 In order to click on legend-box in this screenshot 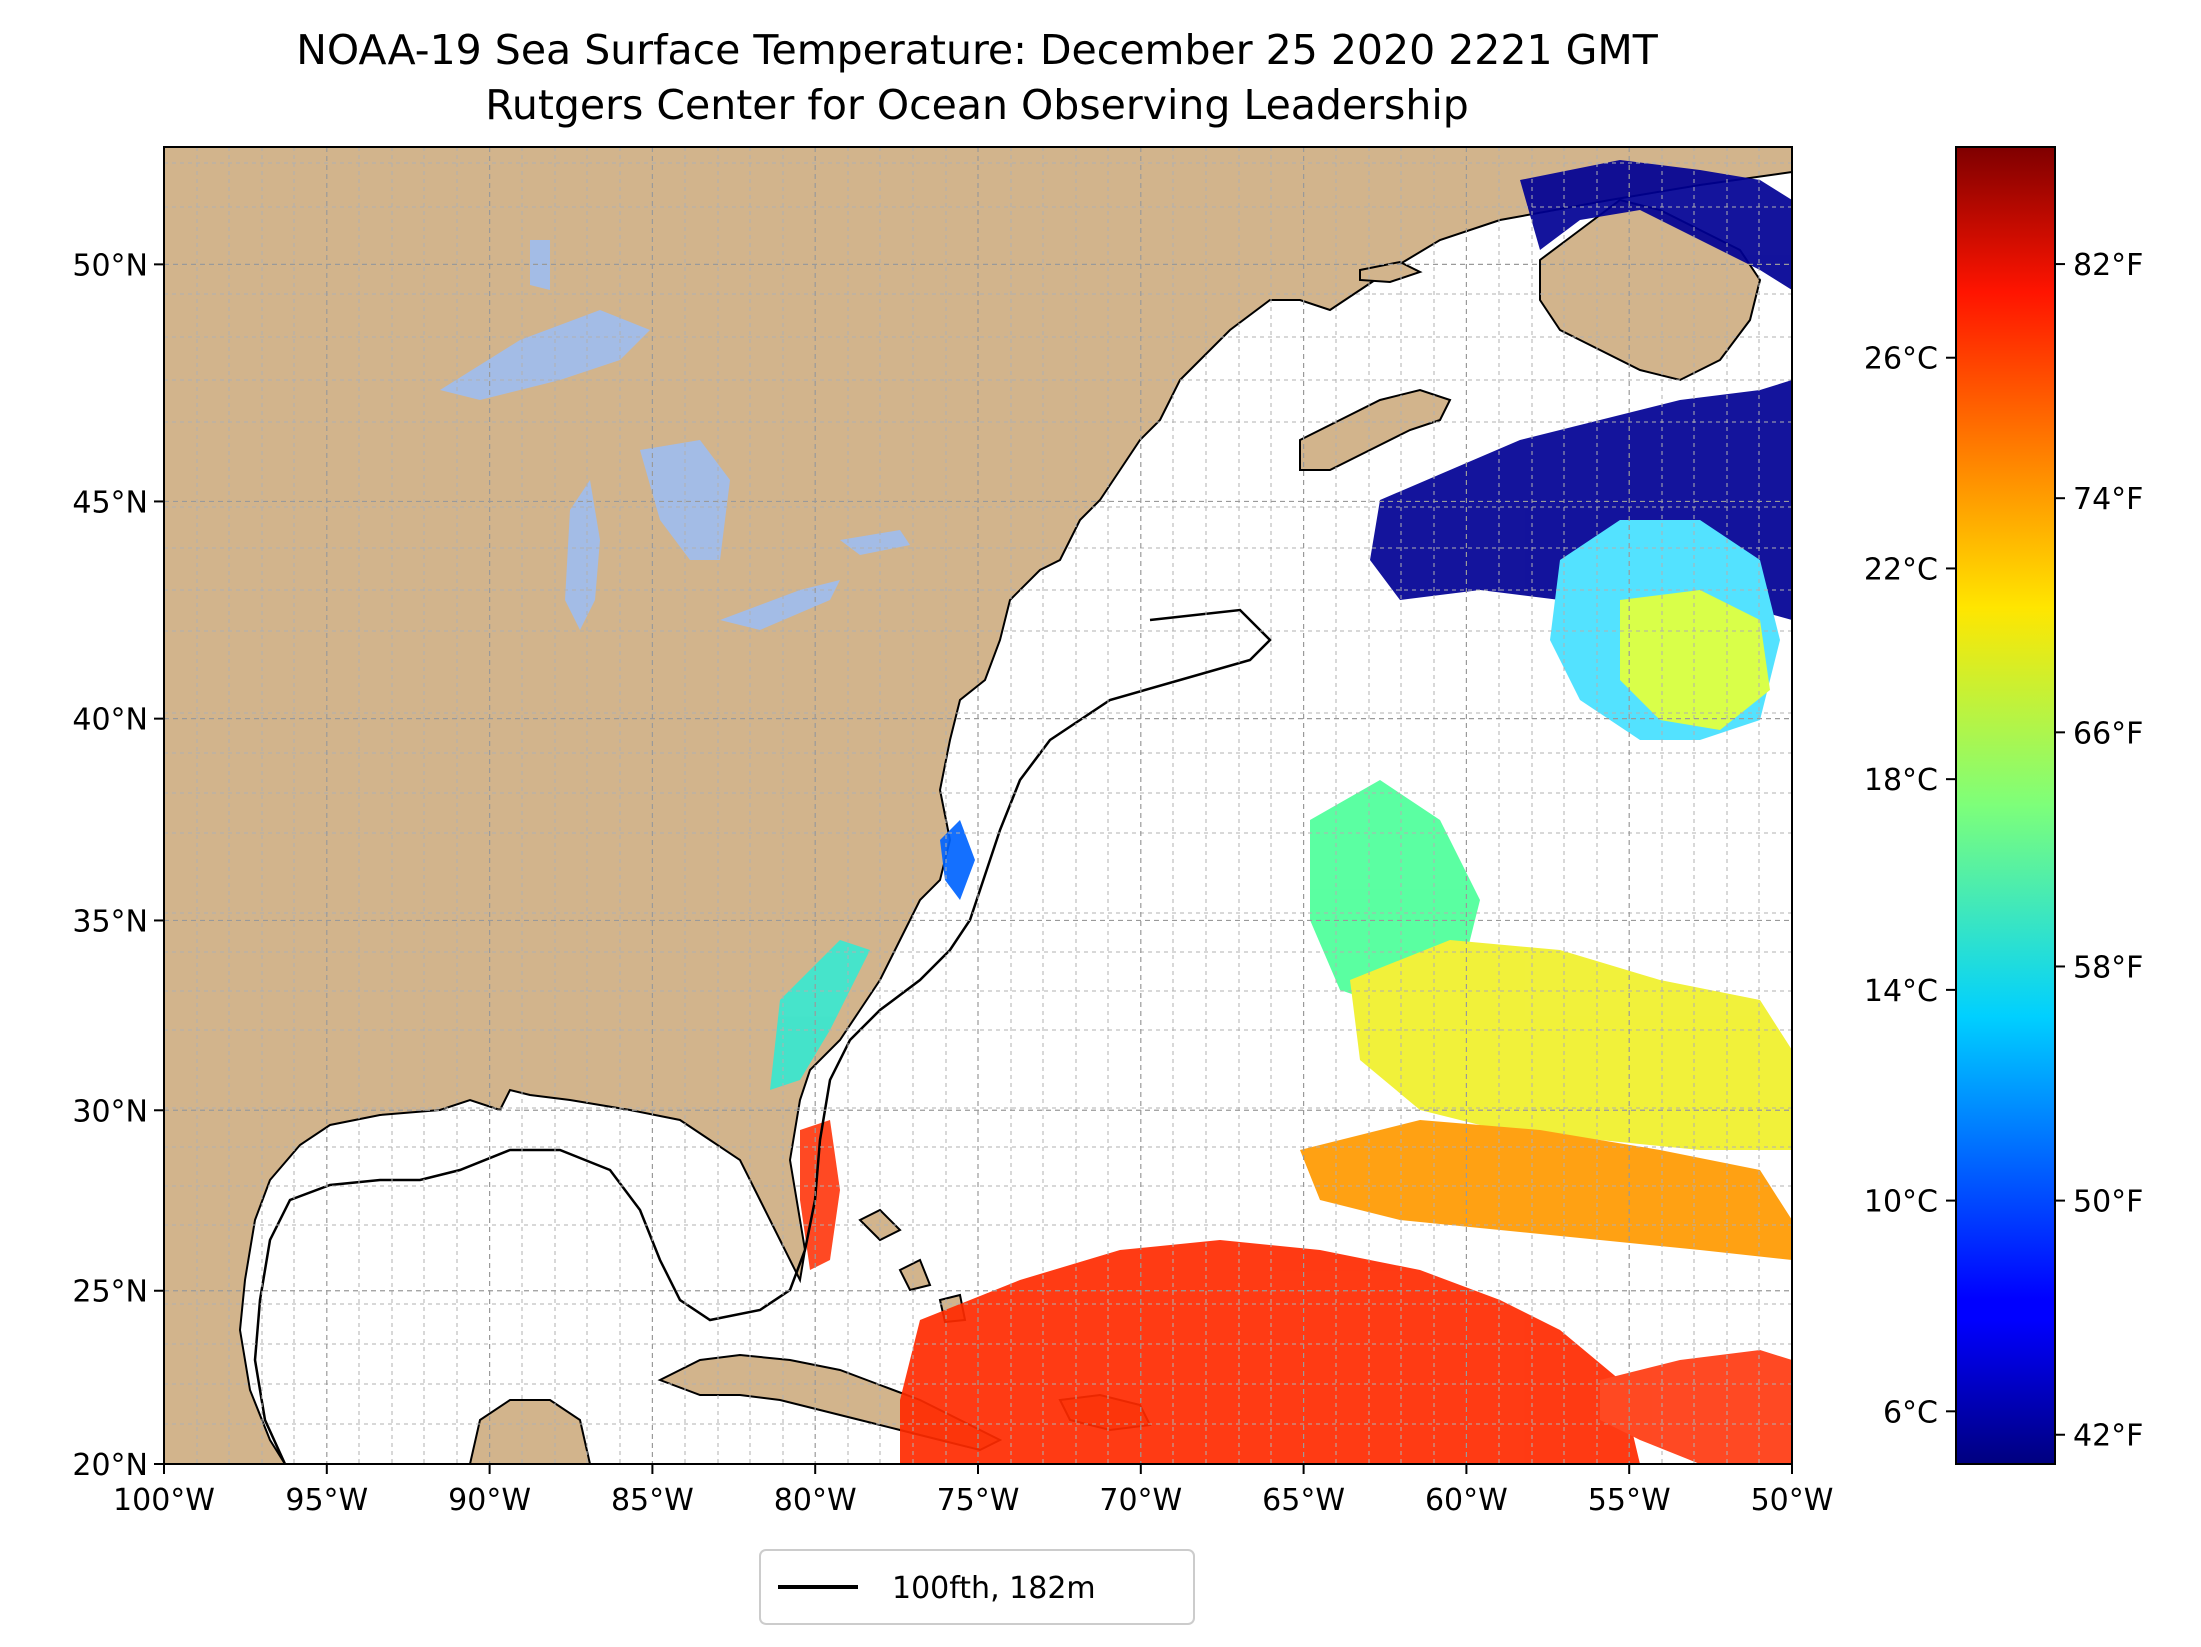, I will do `click(977, 1587)`.